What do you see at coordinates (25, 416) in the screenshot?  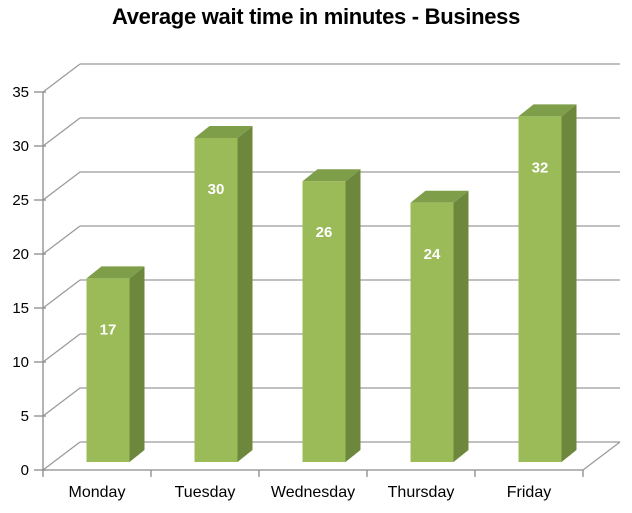 I see `y-tick-label: 5` at bounding box center [25, 416].